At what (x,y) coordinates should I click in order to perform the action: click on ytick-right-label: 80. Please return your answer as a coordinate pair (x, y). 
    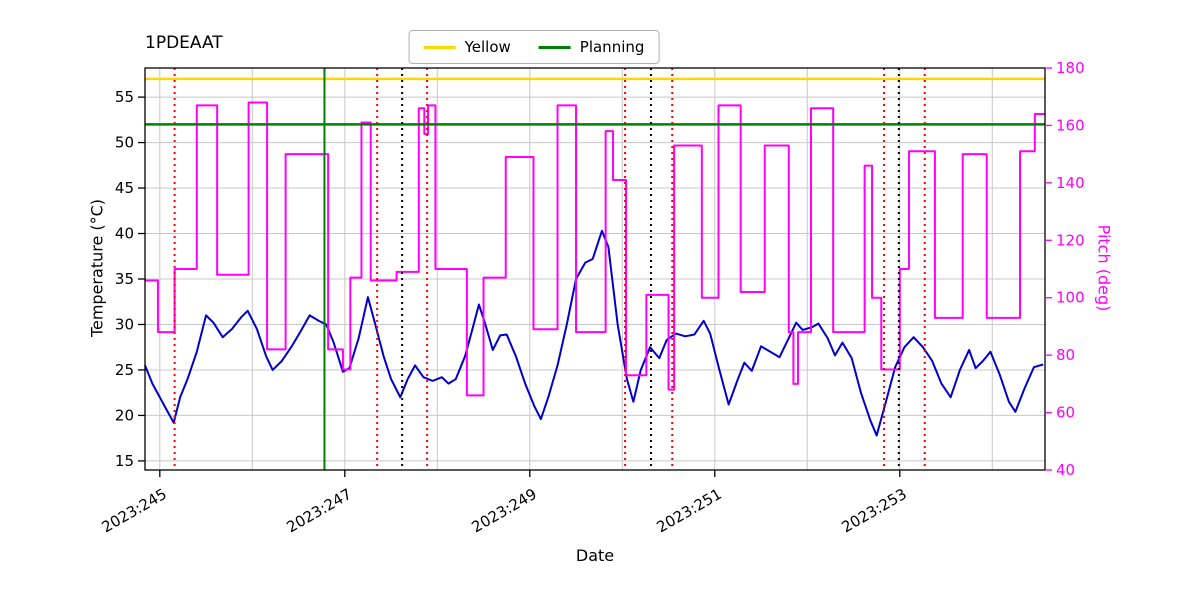
    Looking at the image, I should click on (1065, 355).